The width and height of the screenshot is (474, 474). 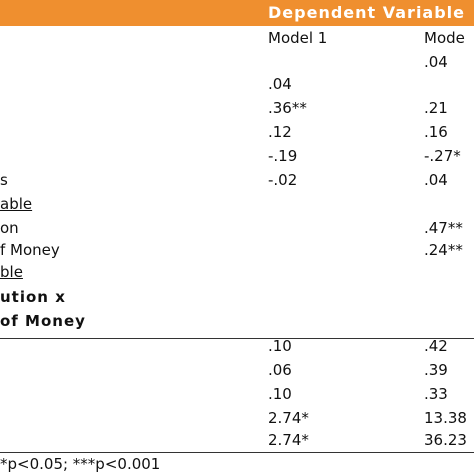 What do you see at coordinates (287, 108) in the screenshot?
I see `cell-value: .36**` at bounding box center [287, 108].